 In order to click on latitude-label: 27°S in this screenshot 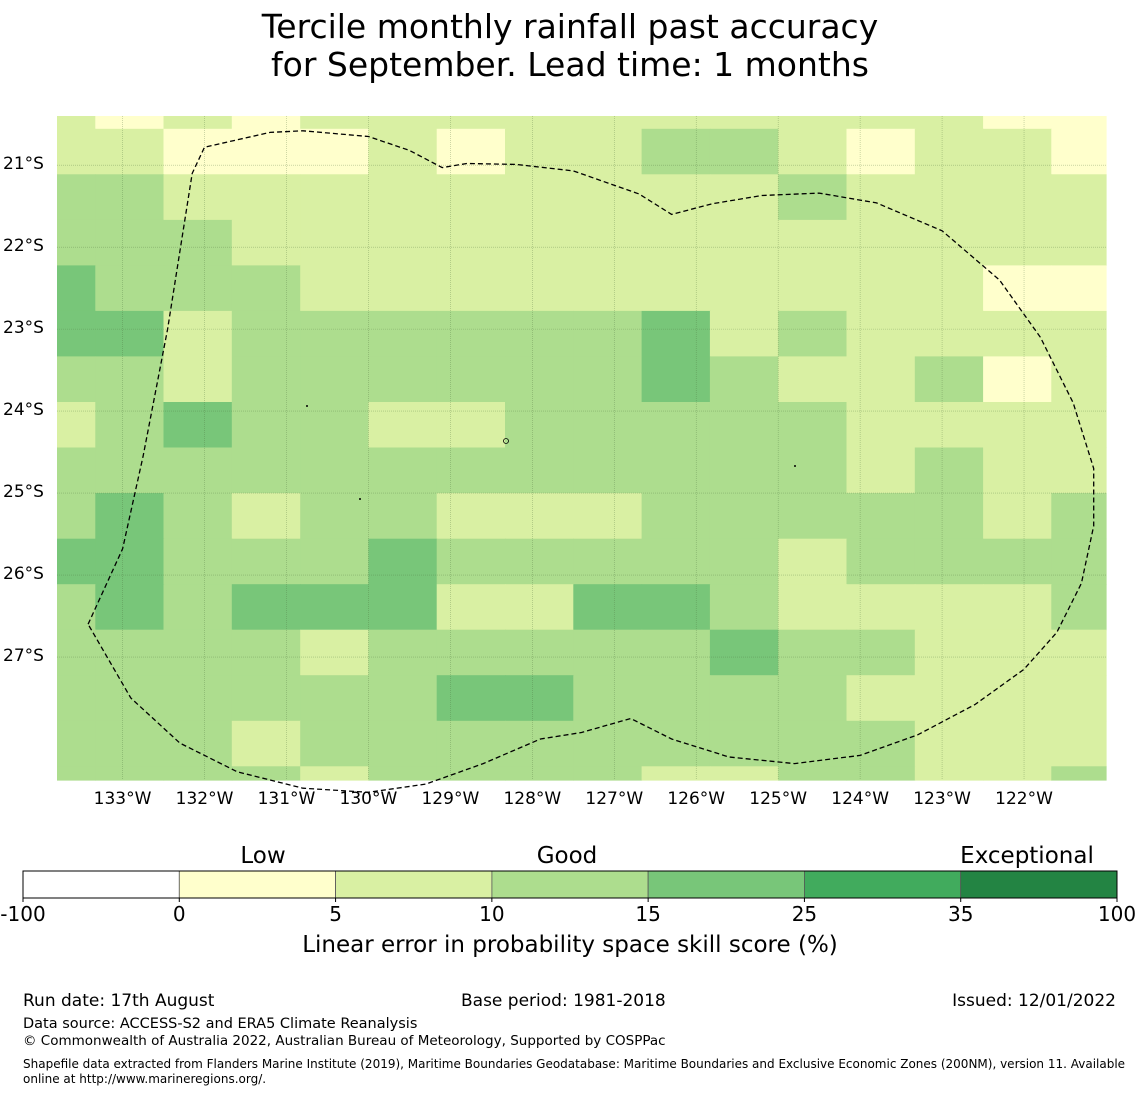, I will do `click(23, 656)`.